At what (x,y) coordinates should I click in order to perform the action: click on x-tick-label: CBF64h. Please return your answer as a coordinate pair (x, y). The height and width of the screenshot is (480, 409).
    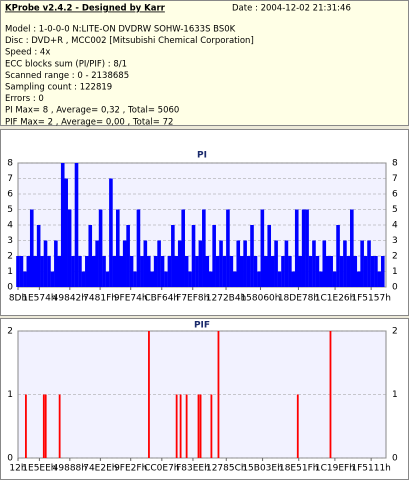
    Looking at the image, I should click on (161, 299).